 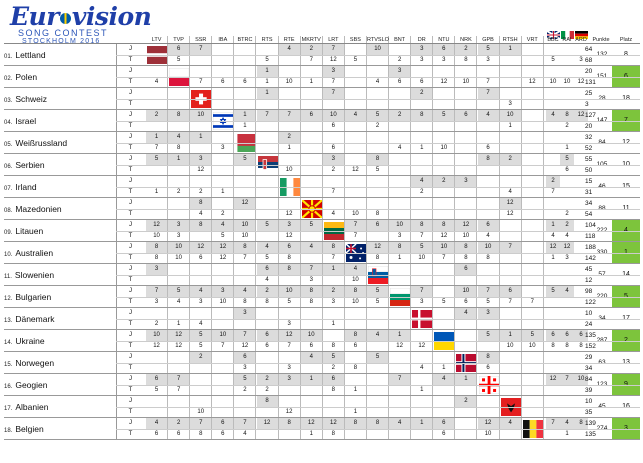 What do you see at coordinates (400, 346) in the screenshot?
I see `televote-vote-cell: 12` at bounding box center [400, 346].